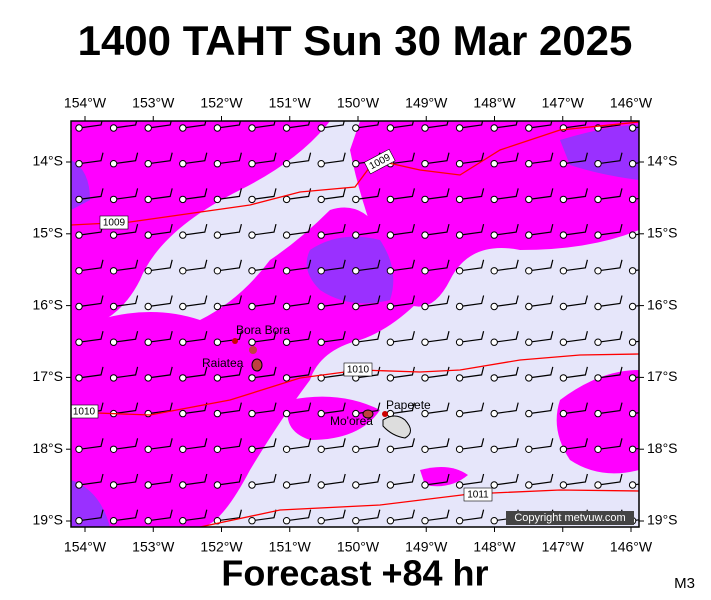  What do you see at coordinates (223, 363) in the screenshot?
I see `place-label: Raiatea` at bounding box center [223, 363].